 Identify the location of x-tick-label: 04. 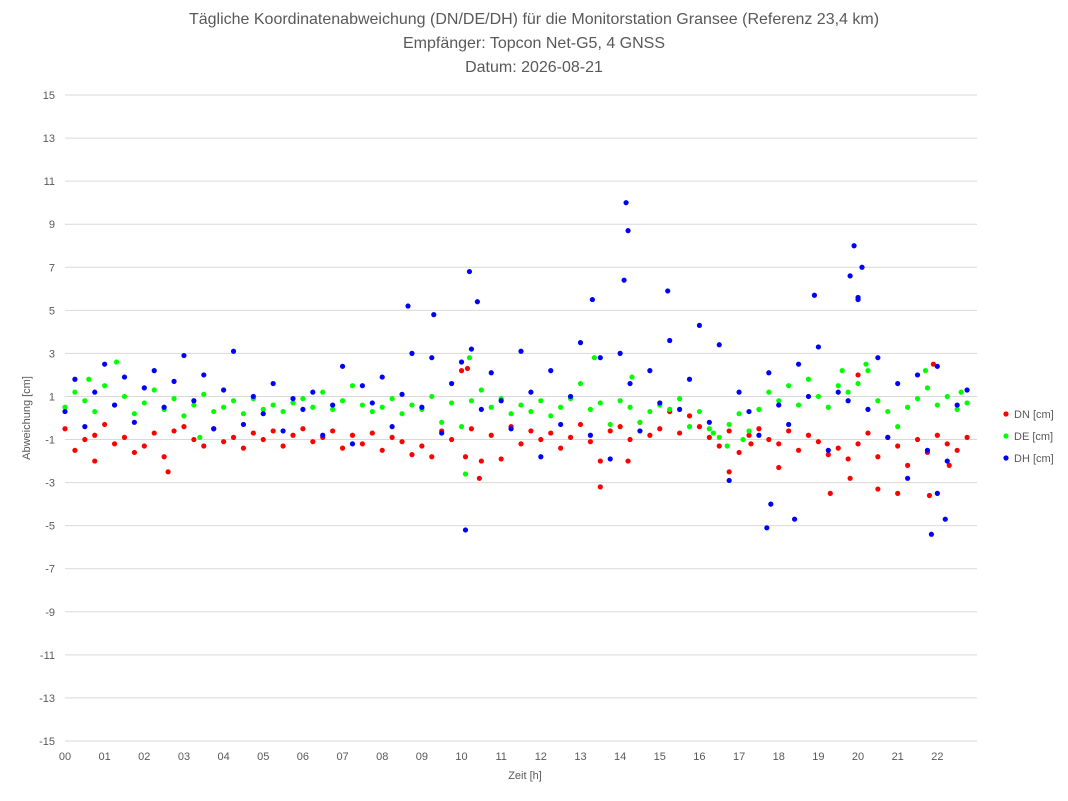
(223, 757).